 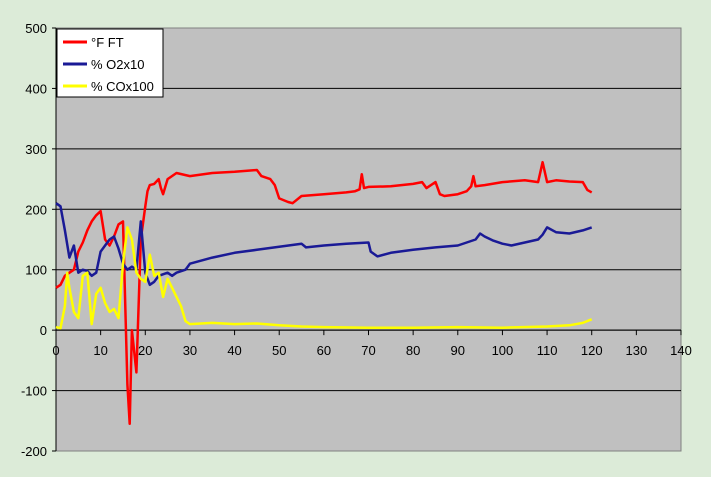 What do you see at coordinates (100, 350) in the screenshot?
I see `x-tick-label: 10` at bounding box center [100, 350].